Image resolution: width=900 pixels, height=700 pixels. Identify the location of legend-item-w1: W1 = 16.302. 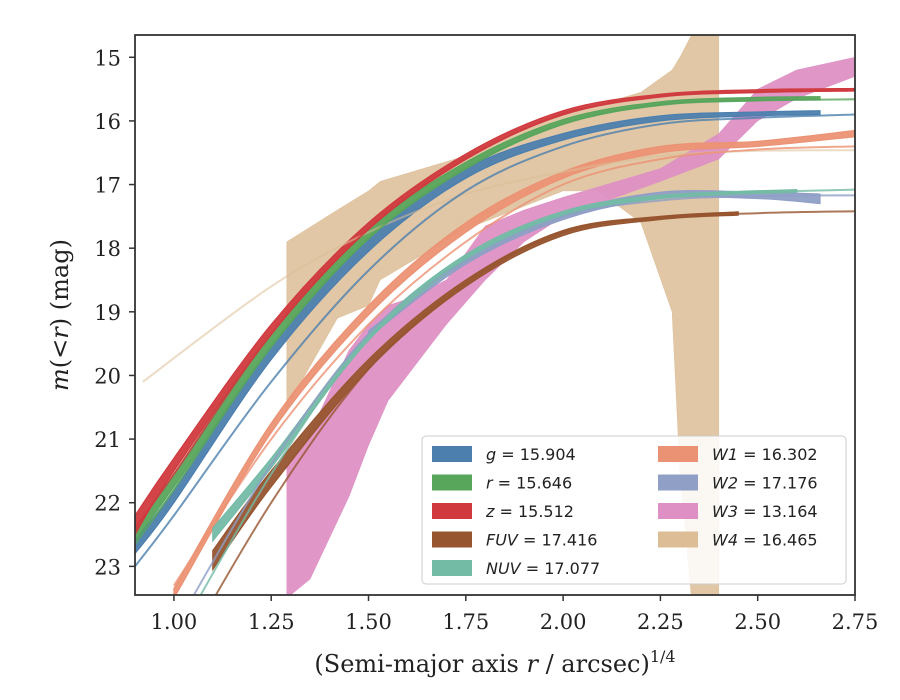
(738, 454).